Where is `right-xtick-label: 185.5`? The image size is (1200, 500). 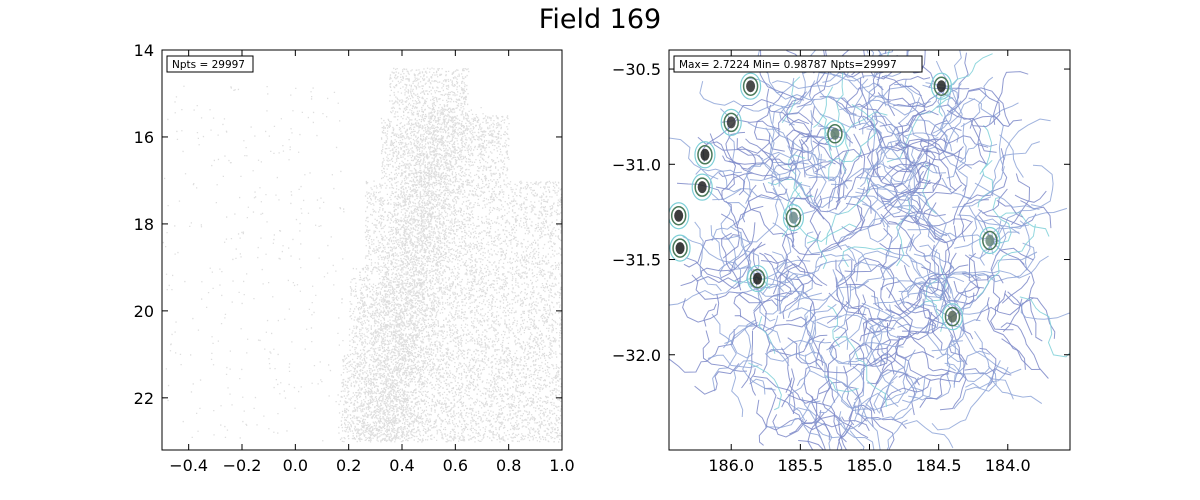 right-xtick-label: 185.5 is located at coordinates (800, 465).